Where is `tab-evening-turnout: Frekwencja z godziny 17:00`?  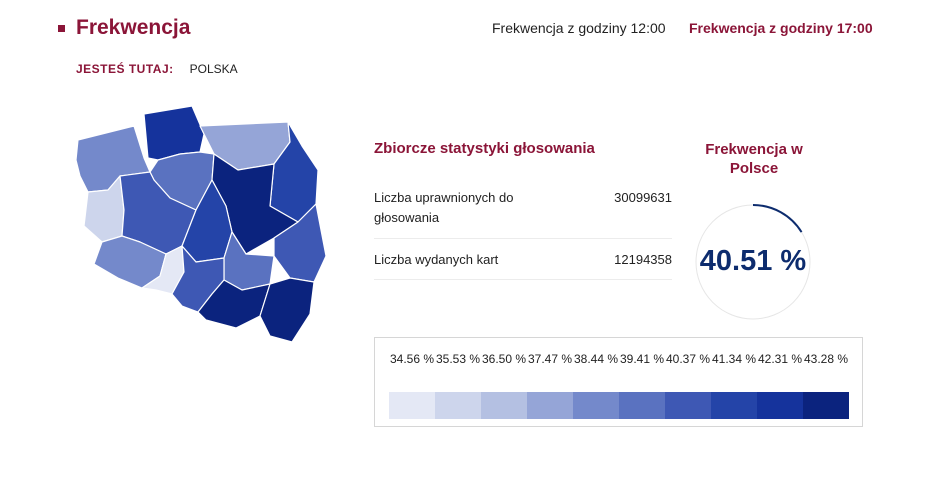 tab-evening-turnout: Frekwencja z godziny 17:00 is located at coordinates (781, 28).